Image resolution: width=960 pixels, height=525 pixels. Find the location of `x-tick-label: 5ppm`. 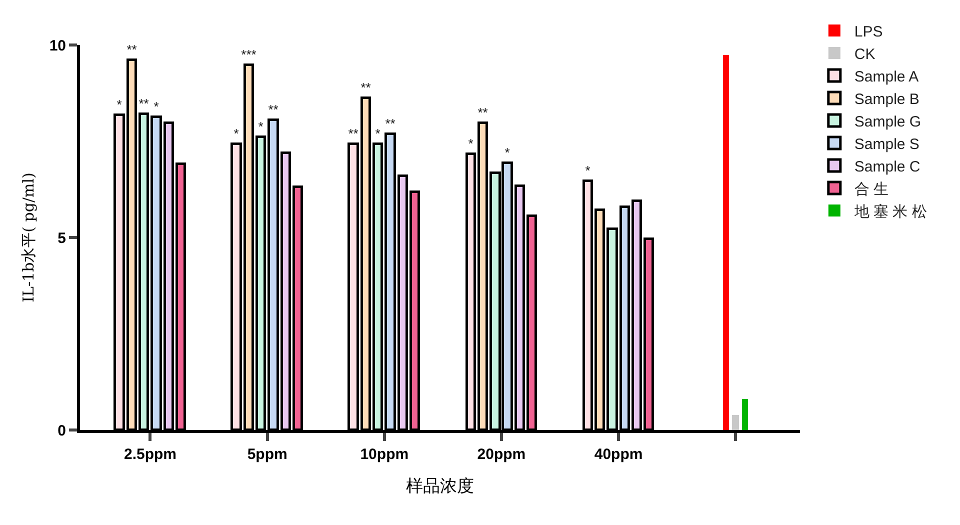

x-tick-label: 5ppm is located at coordinates (267, 454).